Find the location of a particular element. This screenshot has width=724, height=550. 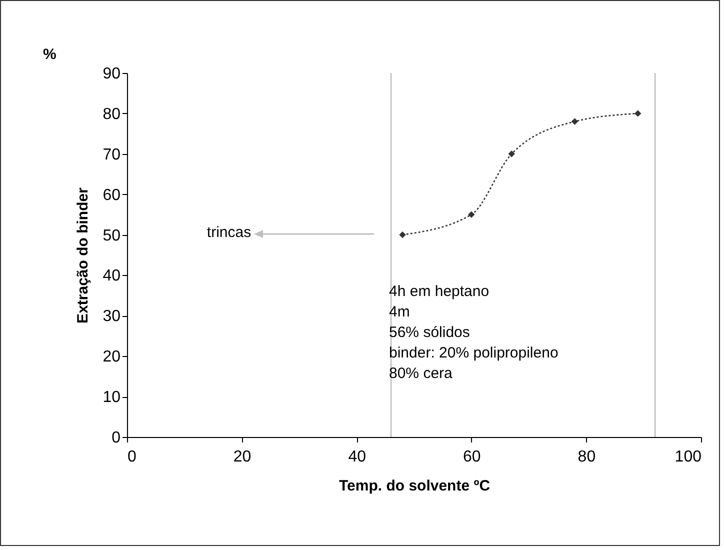

annotation: trincas is located at coordinates (229, 232).